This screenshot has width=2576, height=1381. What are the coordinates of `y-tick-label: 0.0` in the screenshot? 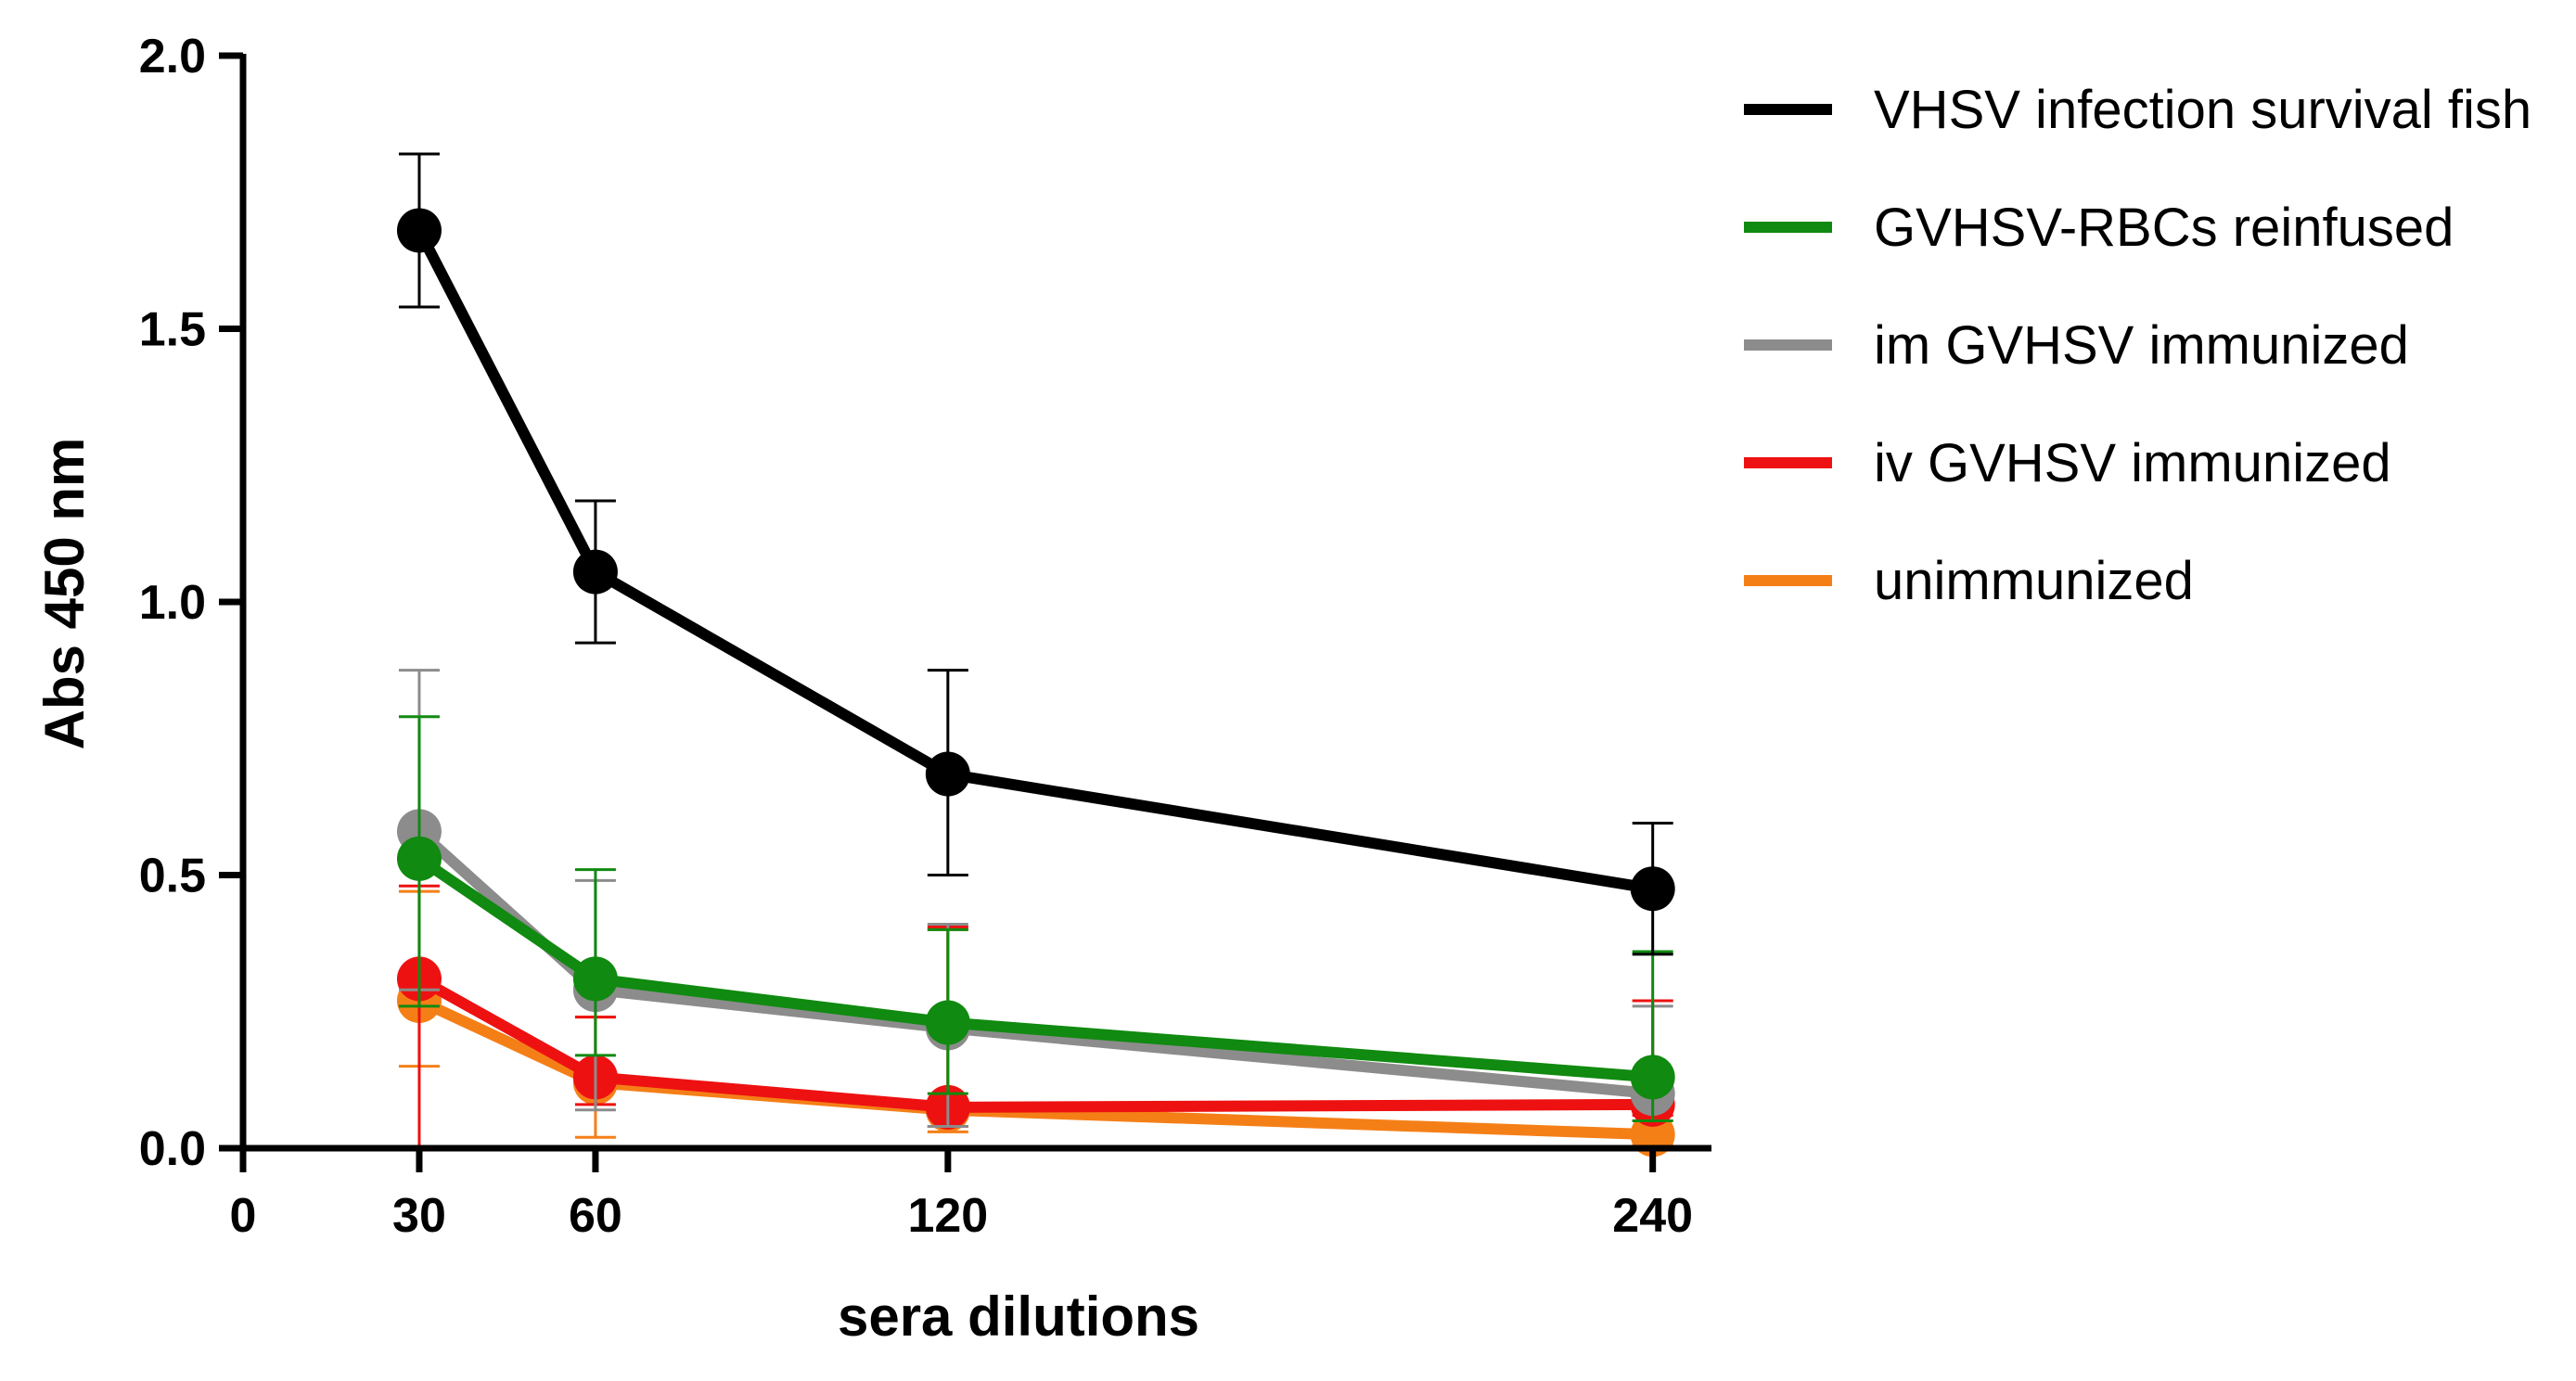 It's located at (172, 1149).